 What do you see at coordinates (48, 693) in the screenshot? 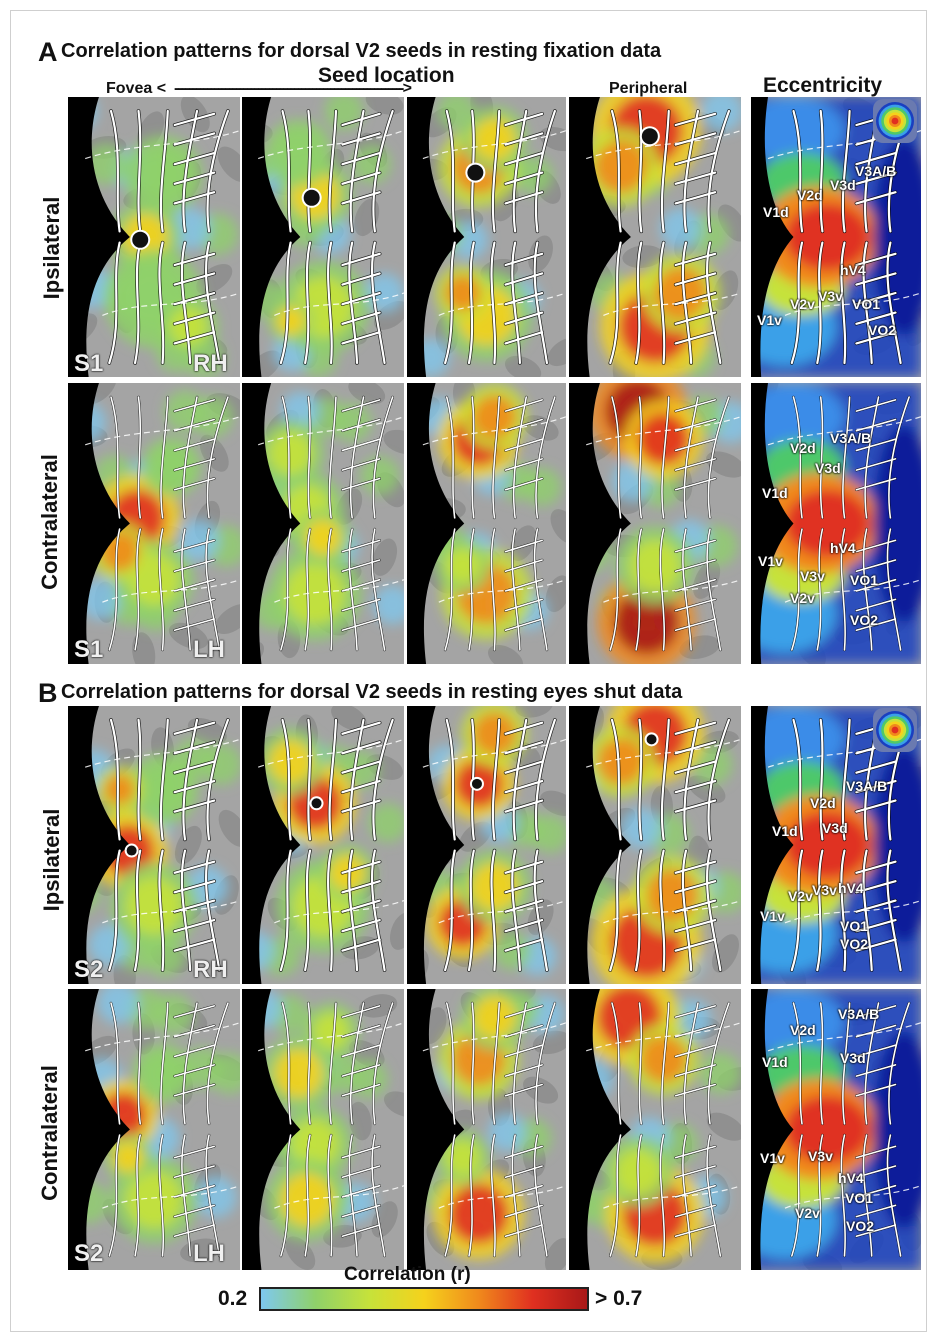
I see `panel-b-letter: B` at bounding box center [48, 693].